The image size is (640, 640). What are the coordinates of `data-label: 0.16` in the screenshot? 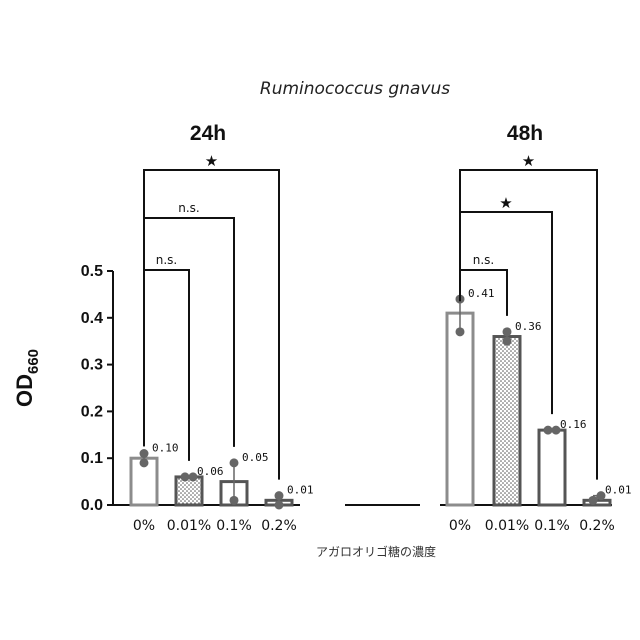 It's located at (573, 424).